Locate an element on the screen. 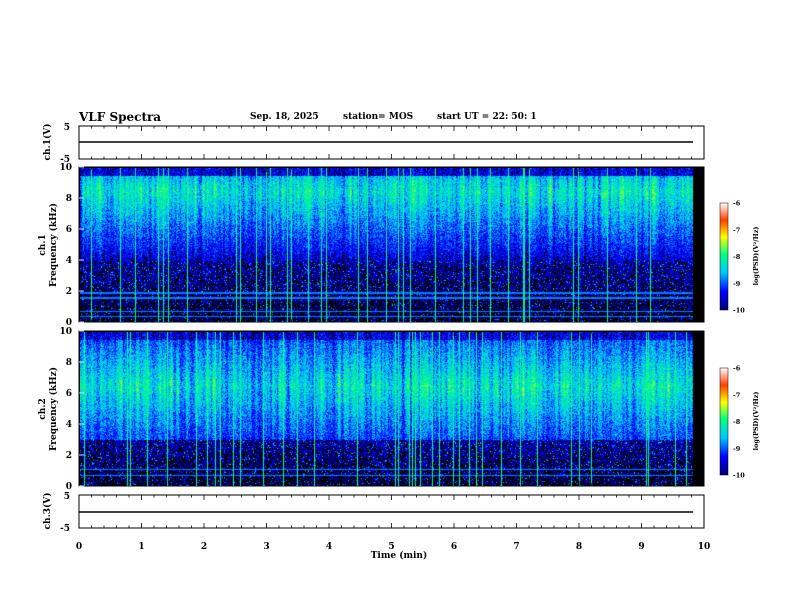 The height and width of the screenshot is (612, 792). x-tick-label: 9 is located at coordinates (641, 547).